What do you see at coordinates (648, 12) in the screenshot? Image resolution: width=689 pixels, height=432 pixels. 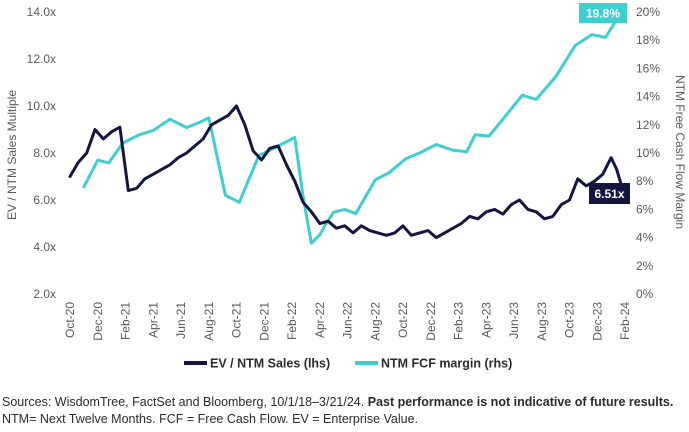 I see `right-tick-label: 20%` at bounding box center [648, 12].